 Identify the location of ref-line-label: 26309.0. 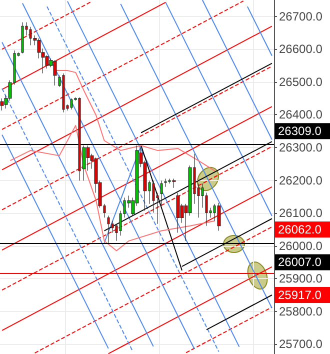
(300, 131).